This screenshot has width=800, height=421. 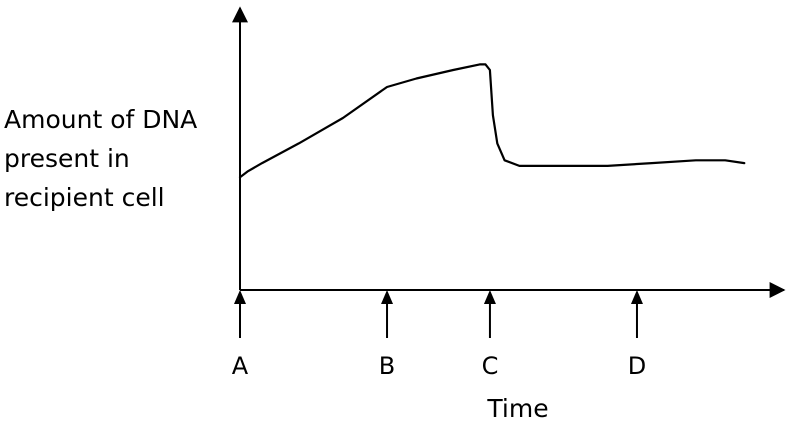 What do you see at coordinates (84, 197) in the screenshot?
I see `y-axis-label-line-3: recipient cell` at bounding box center [84, 197].